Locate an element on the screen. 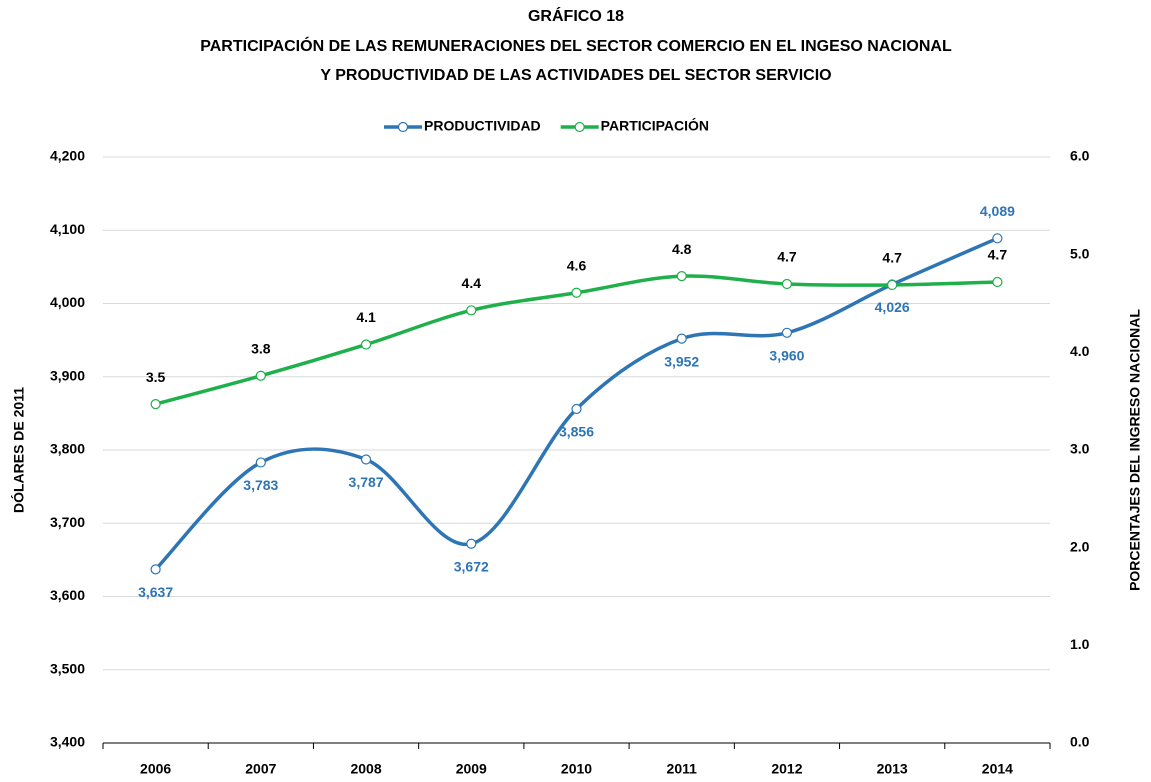 The width and height of the screenshot is (1151, 782). y-tick-label: 3,800 is located at coordinates (67, 449).